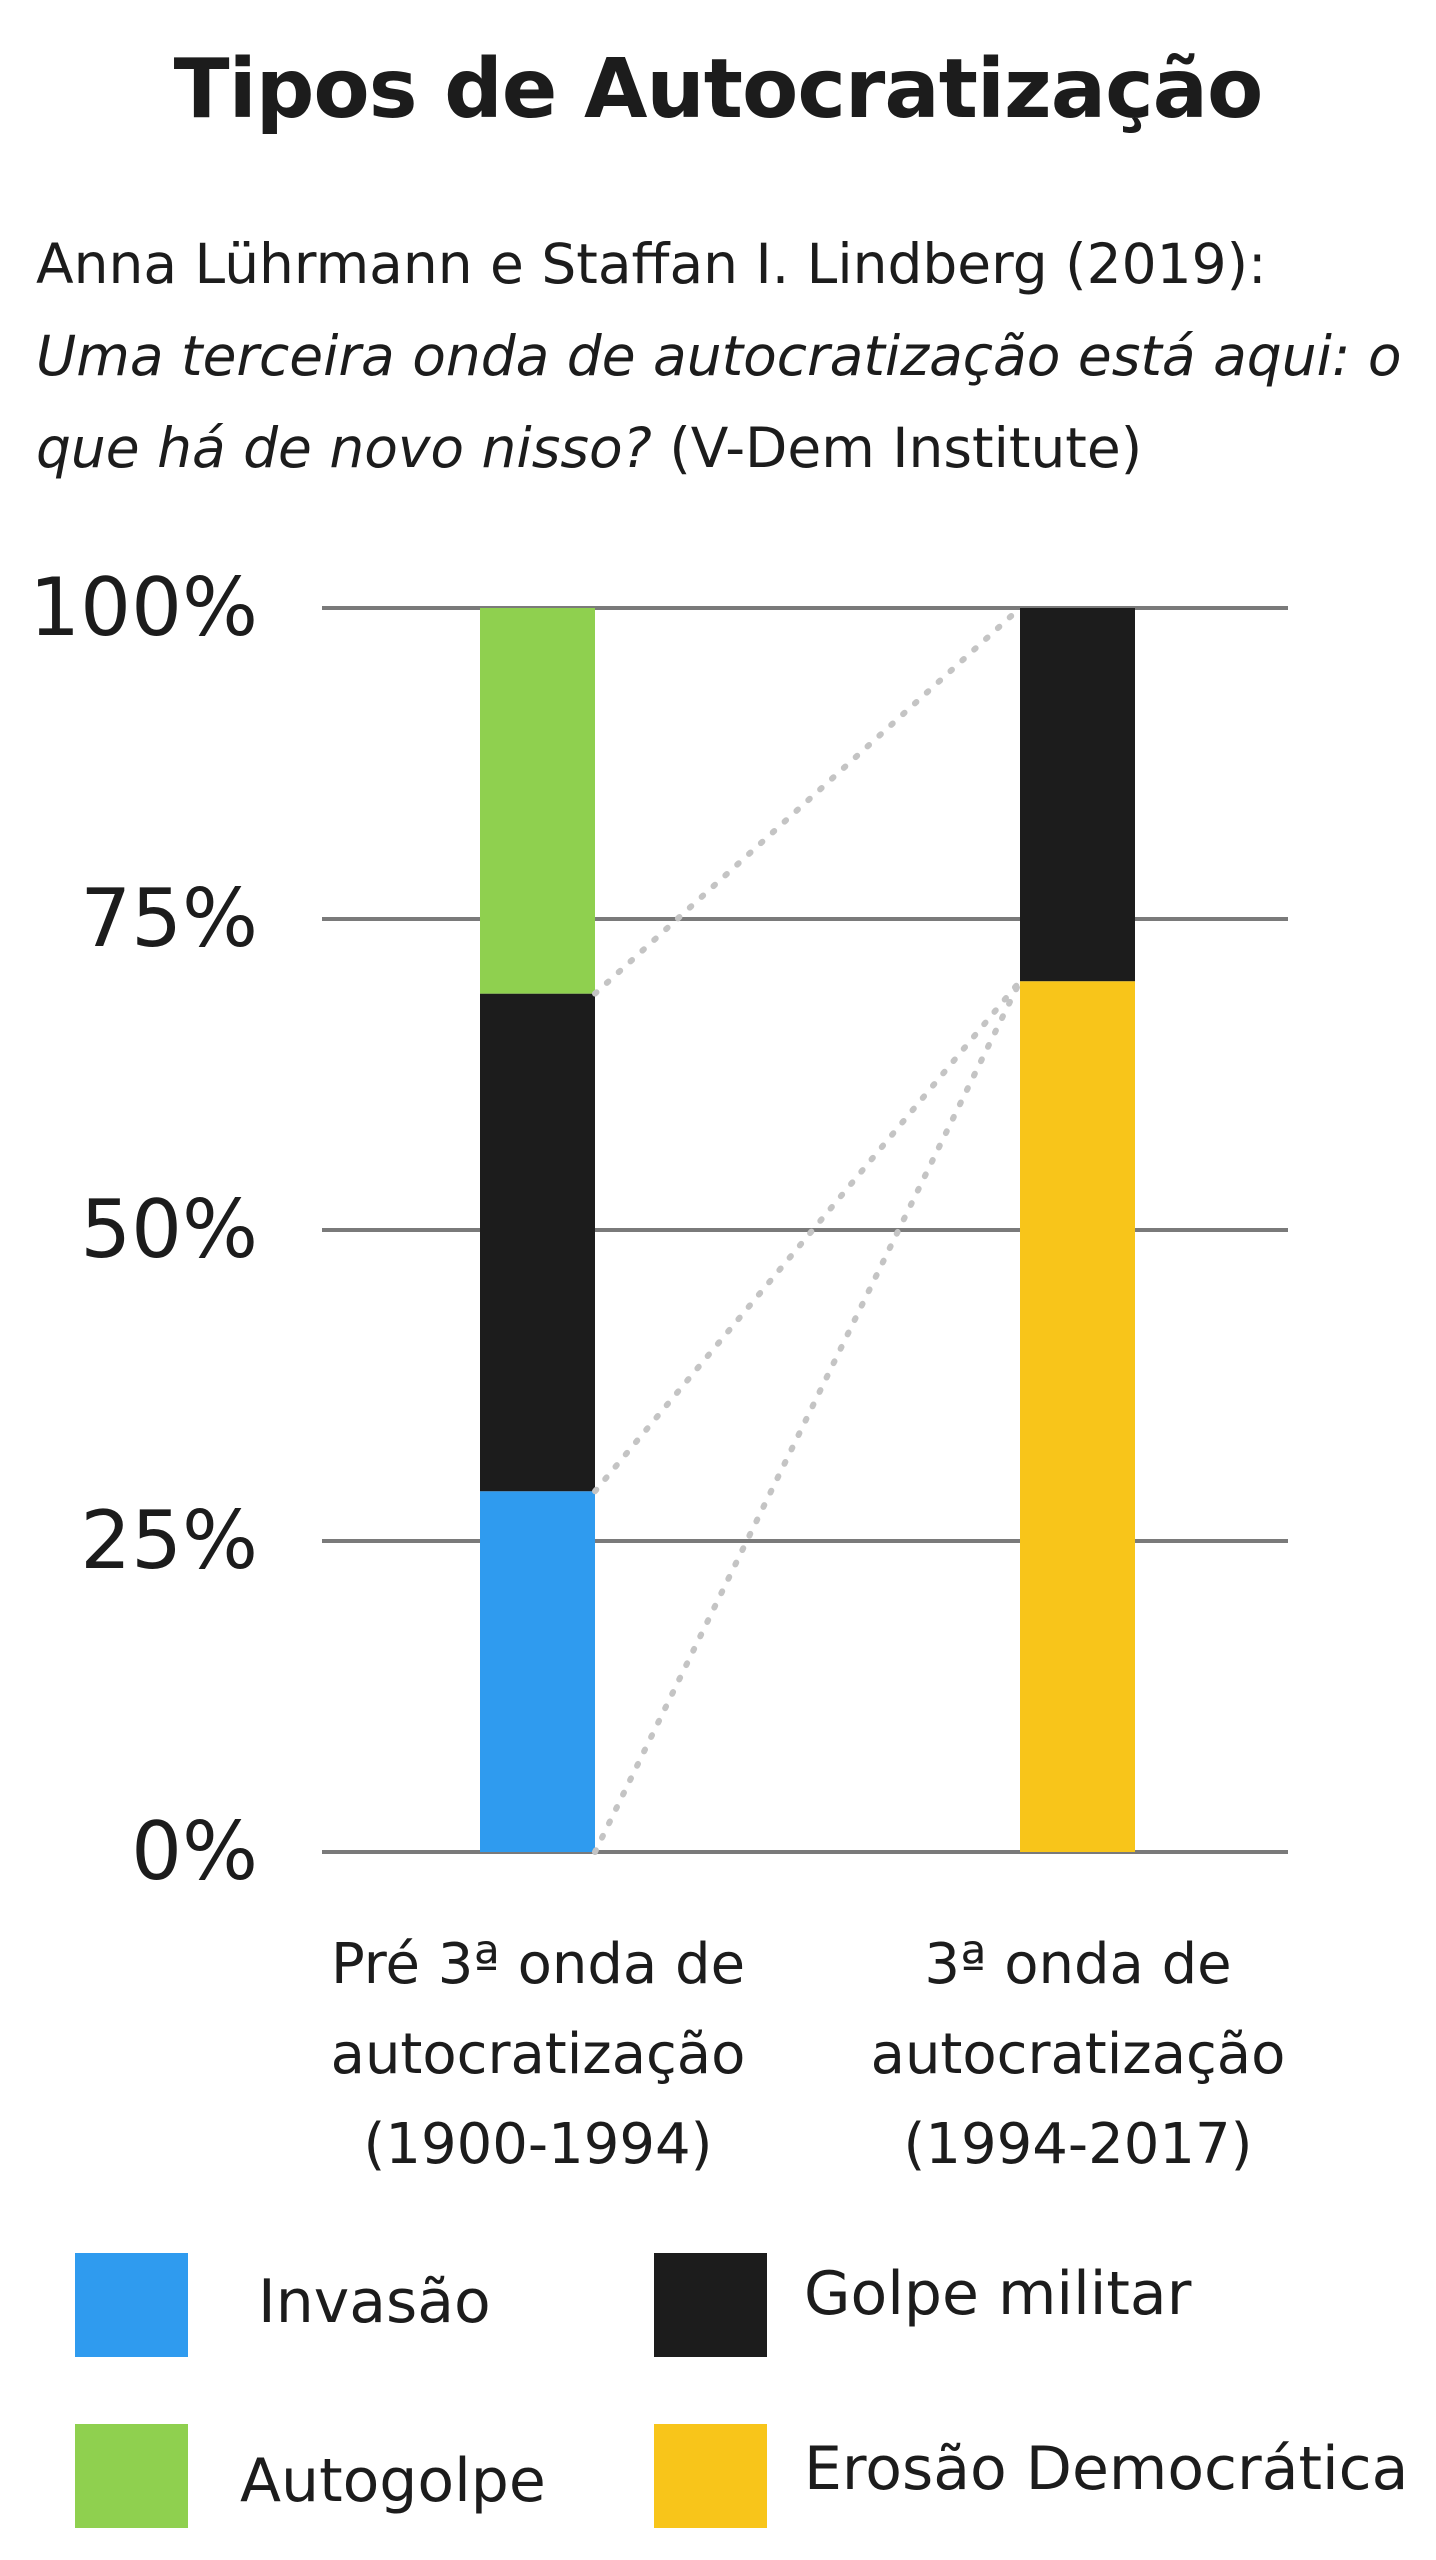  Describe the element at coordinates (906, 448) in the screenshot. I see `subtitle-source: (V-Dem Institute)` at that location.